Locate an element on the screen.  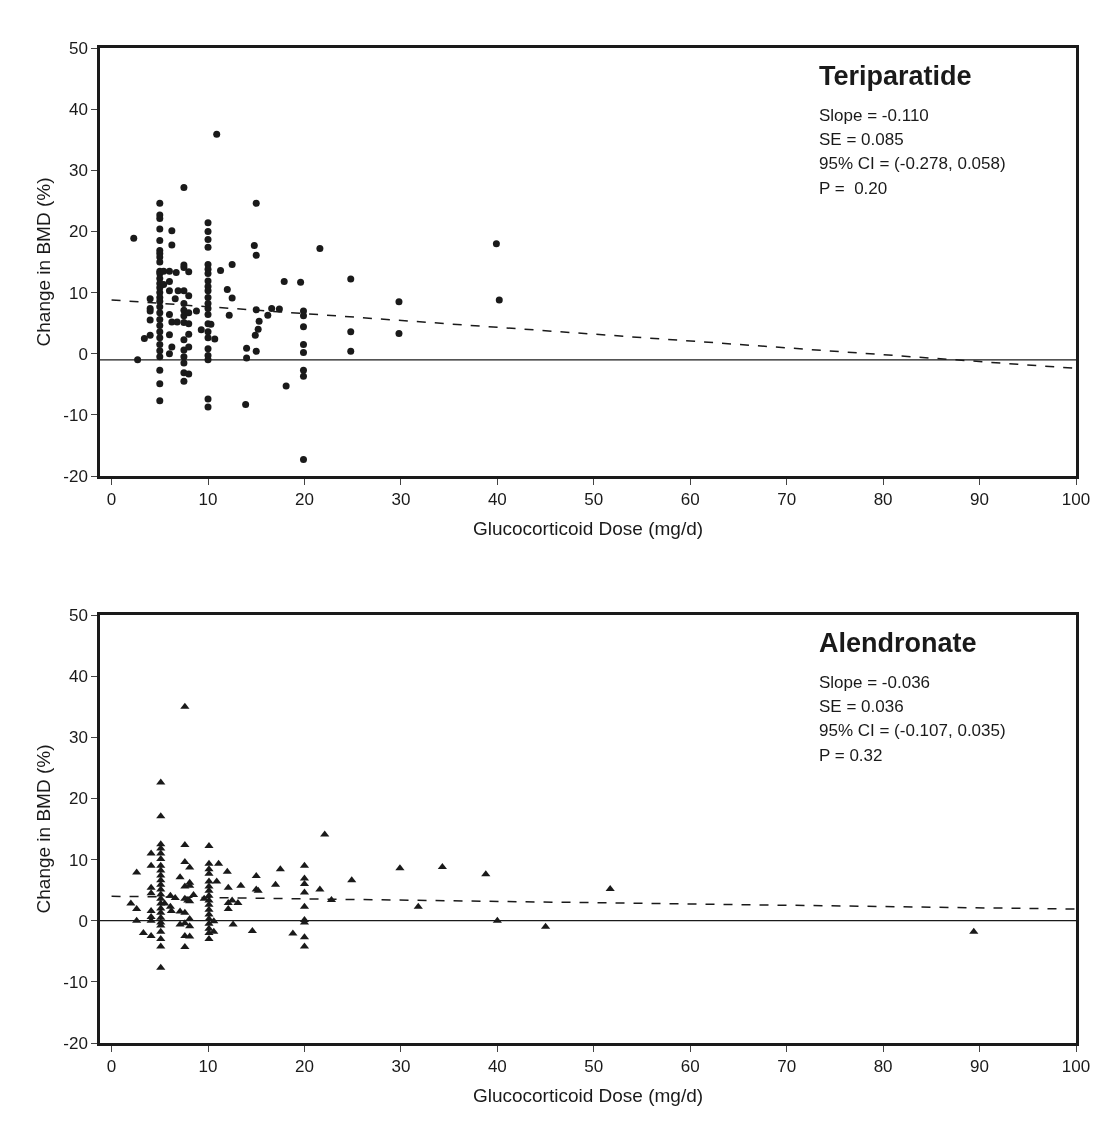
annotation: 95% CI = (-0.107, 0.035) is located at coordinates (912, 730).